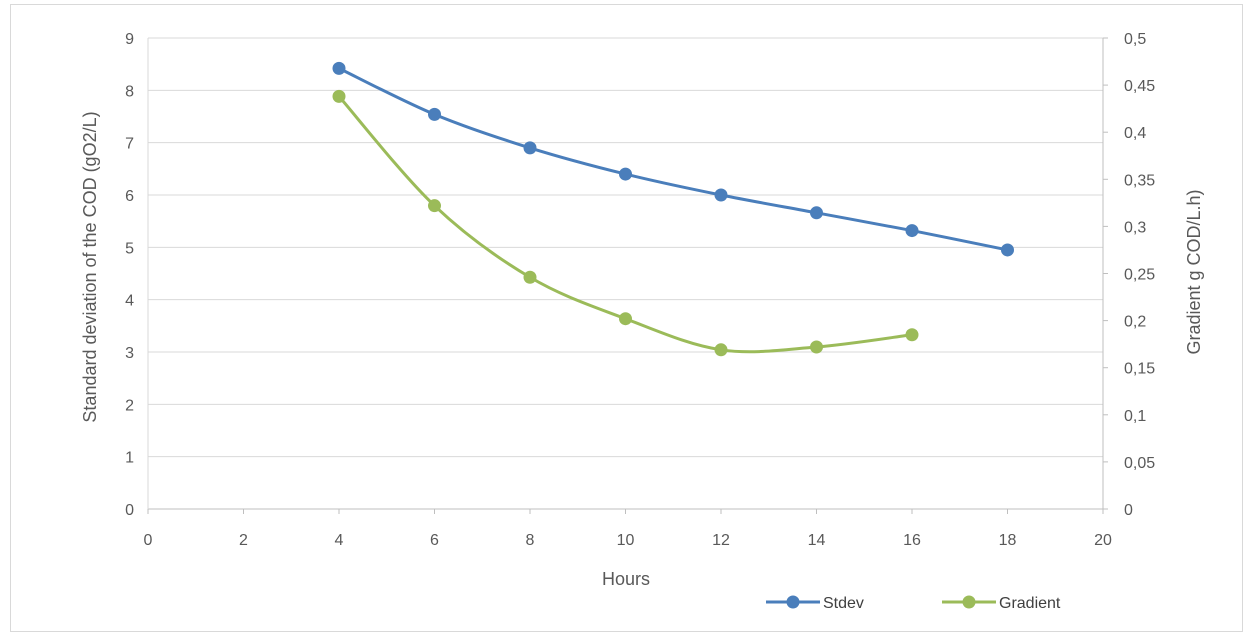  What do you see at coordinates (1139, 180) in the screenshot?
I see `y2-tick-label-7: 0,35` at bounding box center [1139, 180].